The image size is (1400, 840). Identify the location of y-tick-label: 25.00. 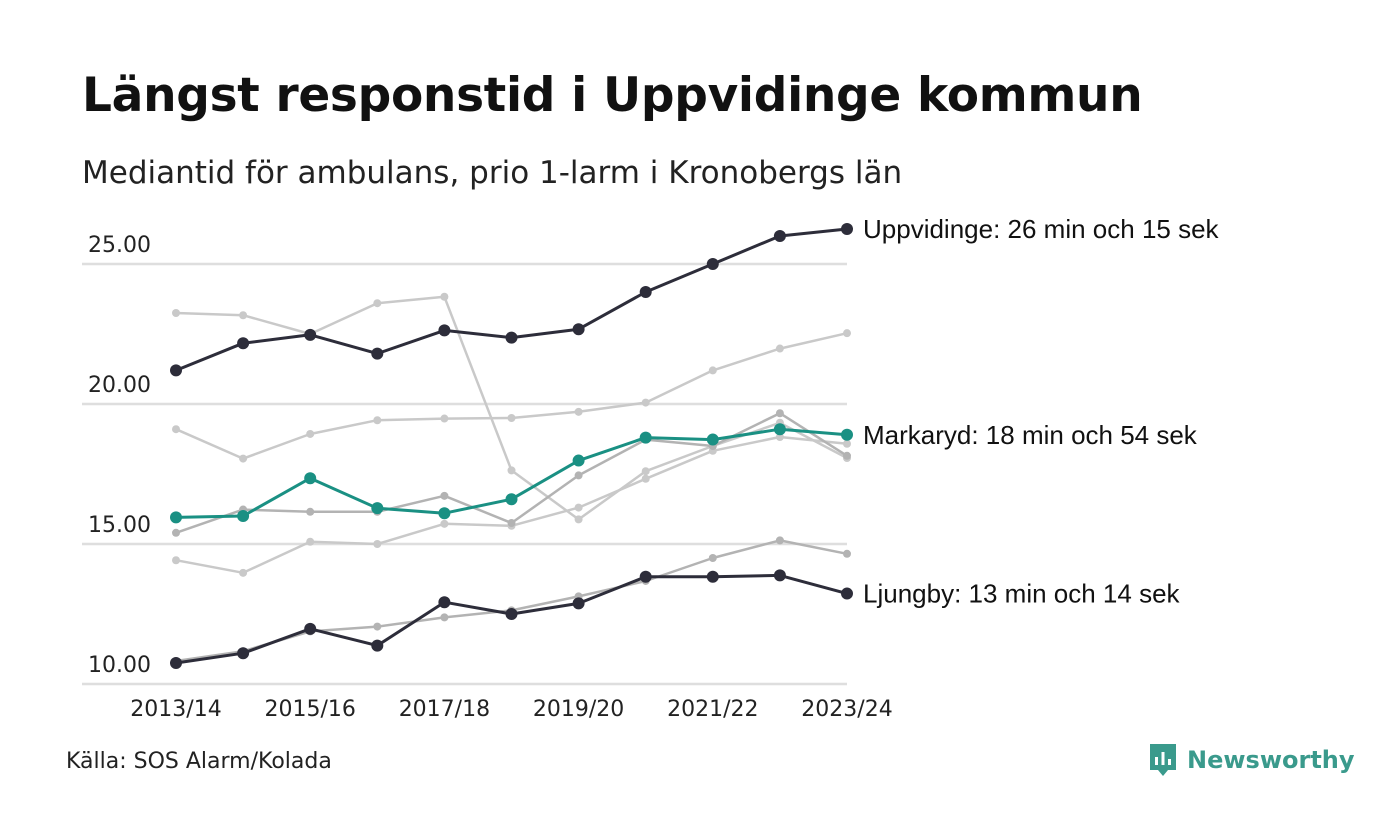
(119, 245).